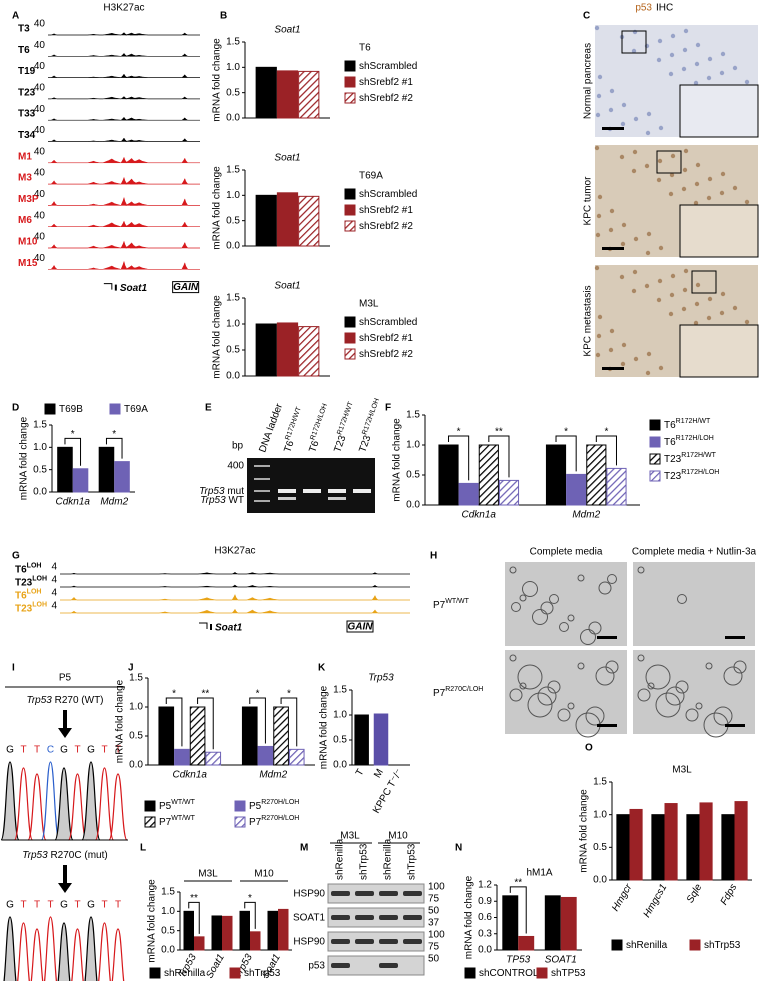  What do you see at coordinates (24, 49) in the screenshot?
I see `track-name: T6` at bounding box center [24, 49].